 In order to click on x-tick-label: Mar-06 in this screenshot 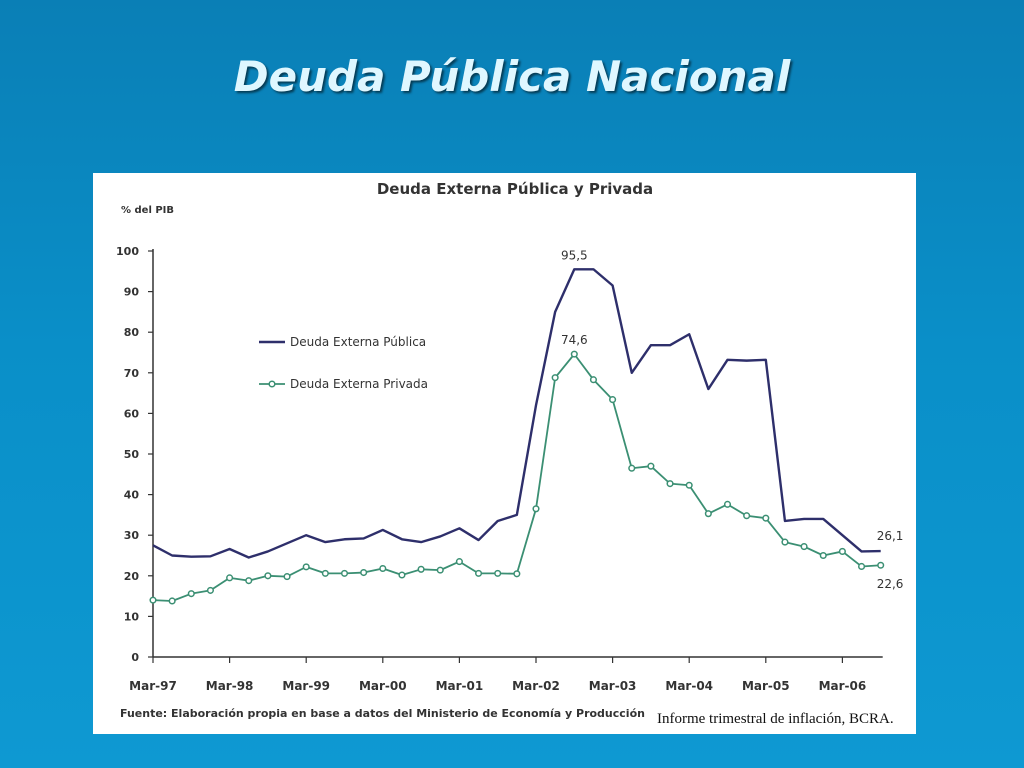, I will do `click(843, 686)`.